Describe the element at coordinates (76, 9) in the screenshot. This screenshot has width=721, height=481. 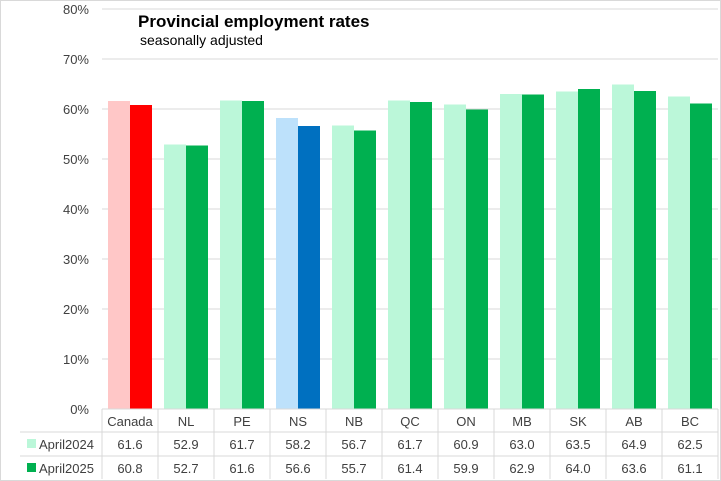
I see `y-tick-label: 80%` at that location.